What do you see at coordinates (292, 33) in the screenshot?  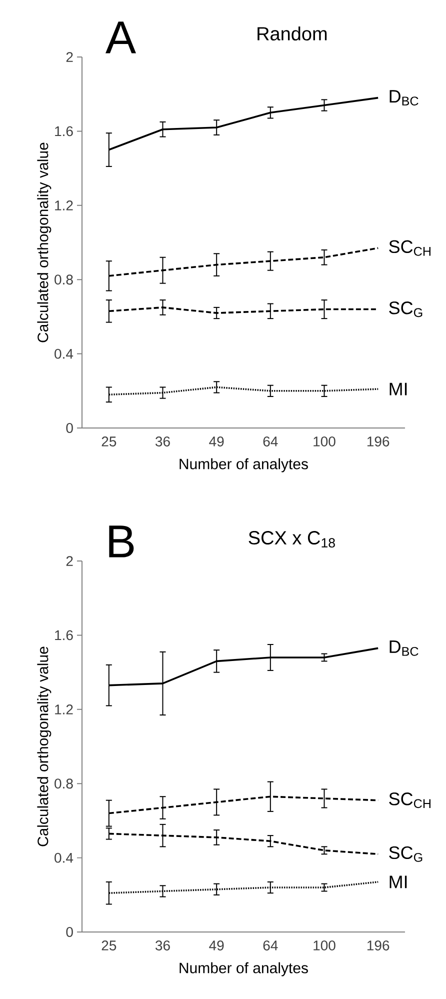 I see `chart-subtitle: Random` at bounding box center [292, 33].